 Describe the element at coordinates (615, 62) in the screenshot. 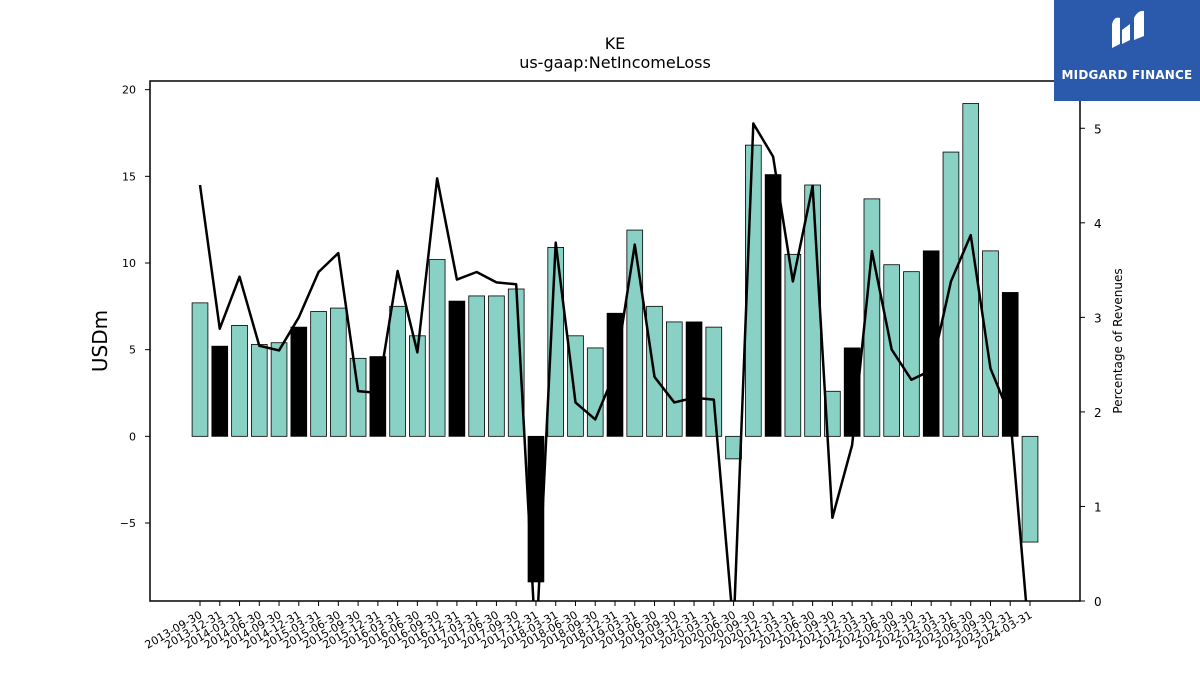

I see `chart-subtitle: us-gaap:NetIncomeLoss` at that location.